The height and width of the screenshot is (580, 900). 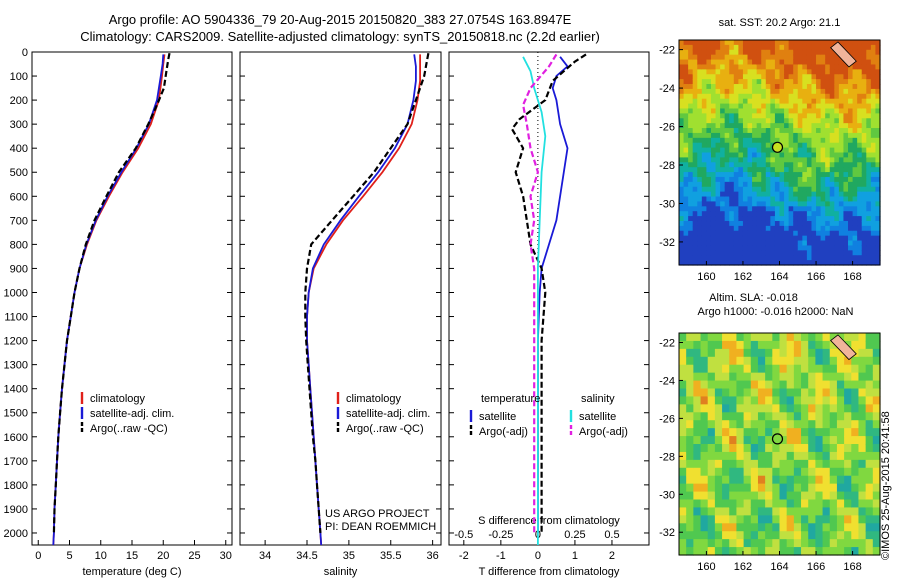 What do you see at coordinates (16, 366) in the screenshot?
I see `depth-tick-label: 1300` at bounding box center [16, 366].